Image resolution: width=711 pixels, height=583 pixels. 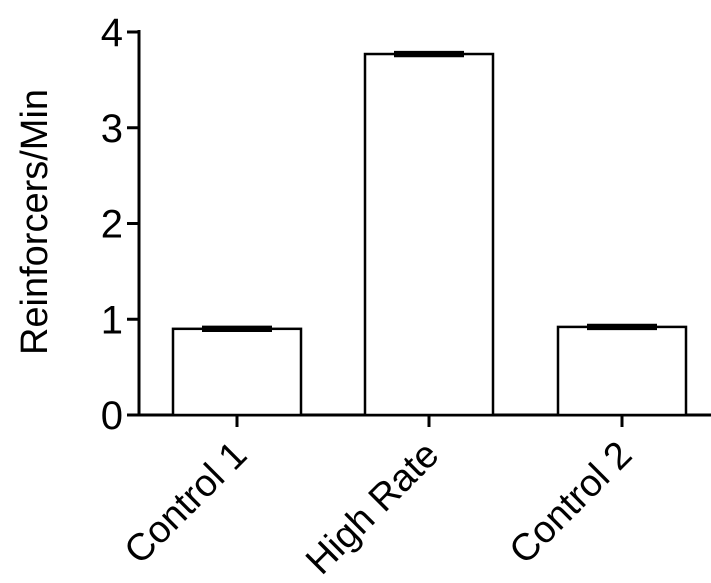 What do you see at coordinates (112, 33) in the screenshot?
I see `y-tick-label: 4` at bounding box center [112, 33].